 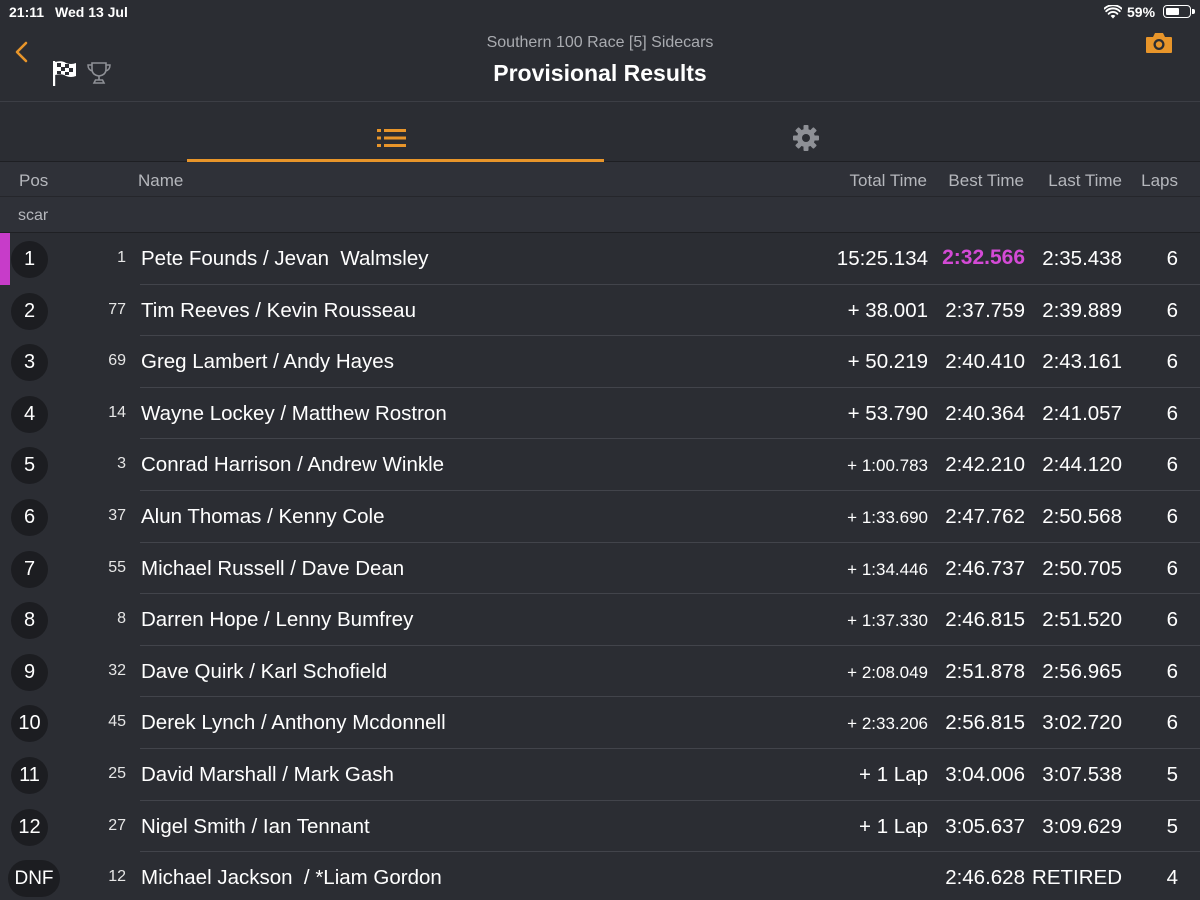 What do you see at coordinates (985, 671) in the screenshot?
I see `best-time: 2:51.878` at bounding box center [985, 671].